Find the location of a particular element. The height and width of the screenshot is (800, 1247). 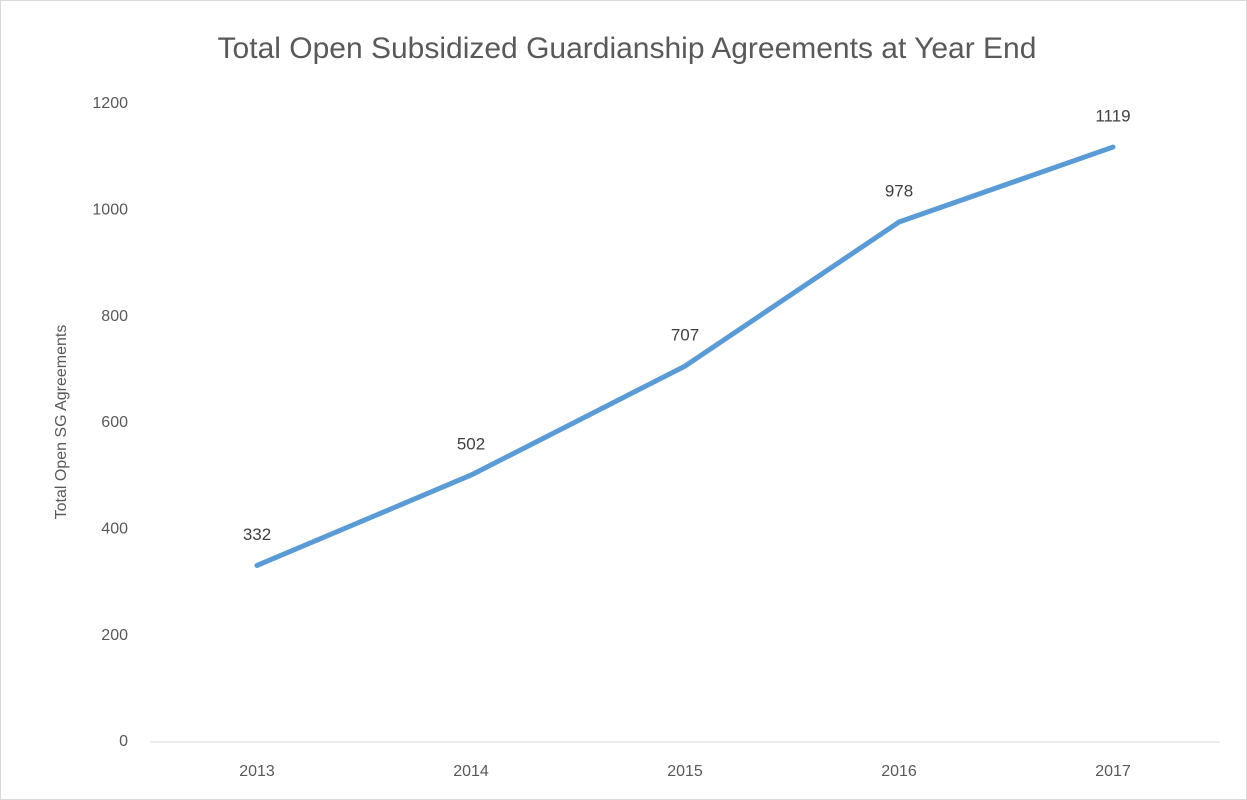

y-tick-label: 200 is located at coordinates (114, 635).